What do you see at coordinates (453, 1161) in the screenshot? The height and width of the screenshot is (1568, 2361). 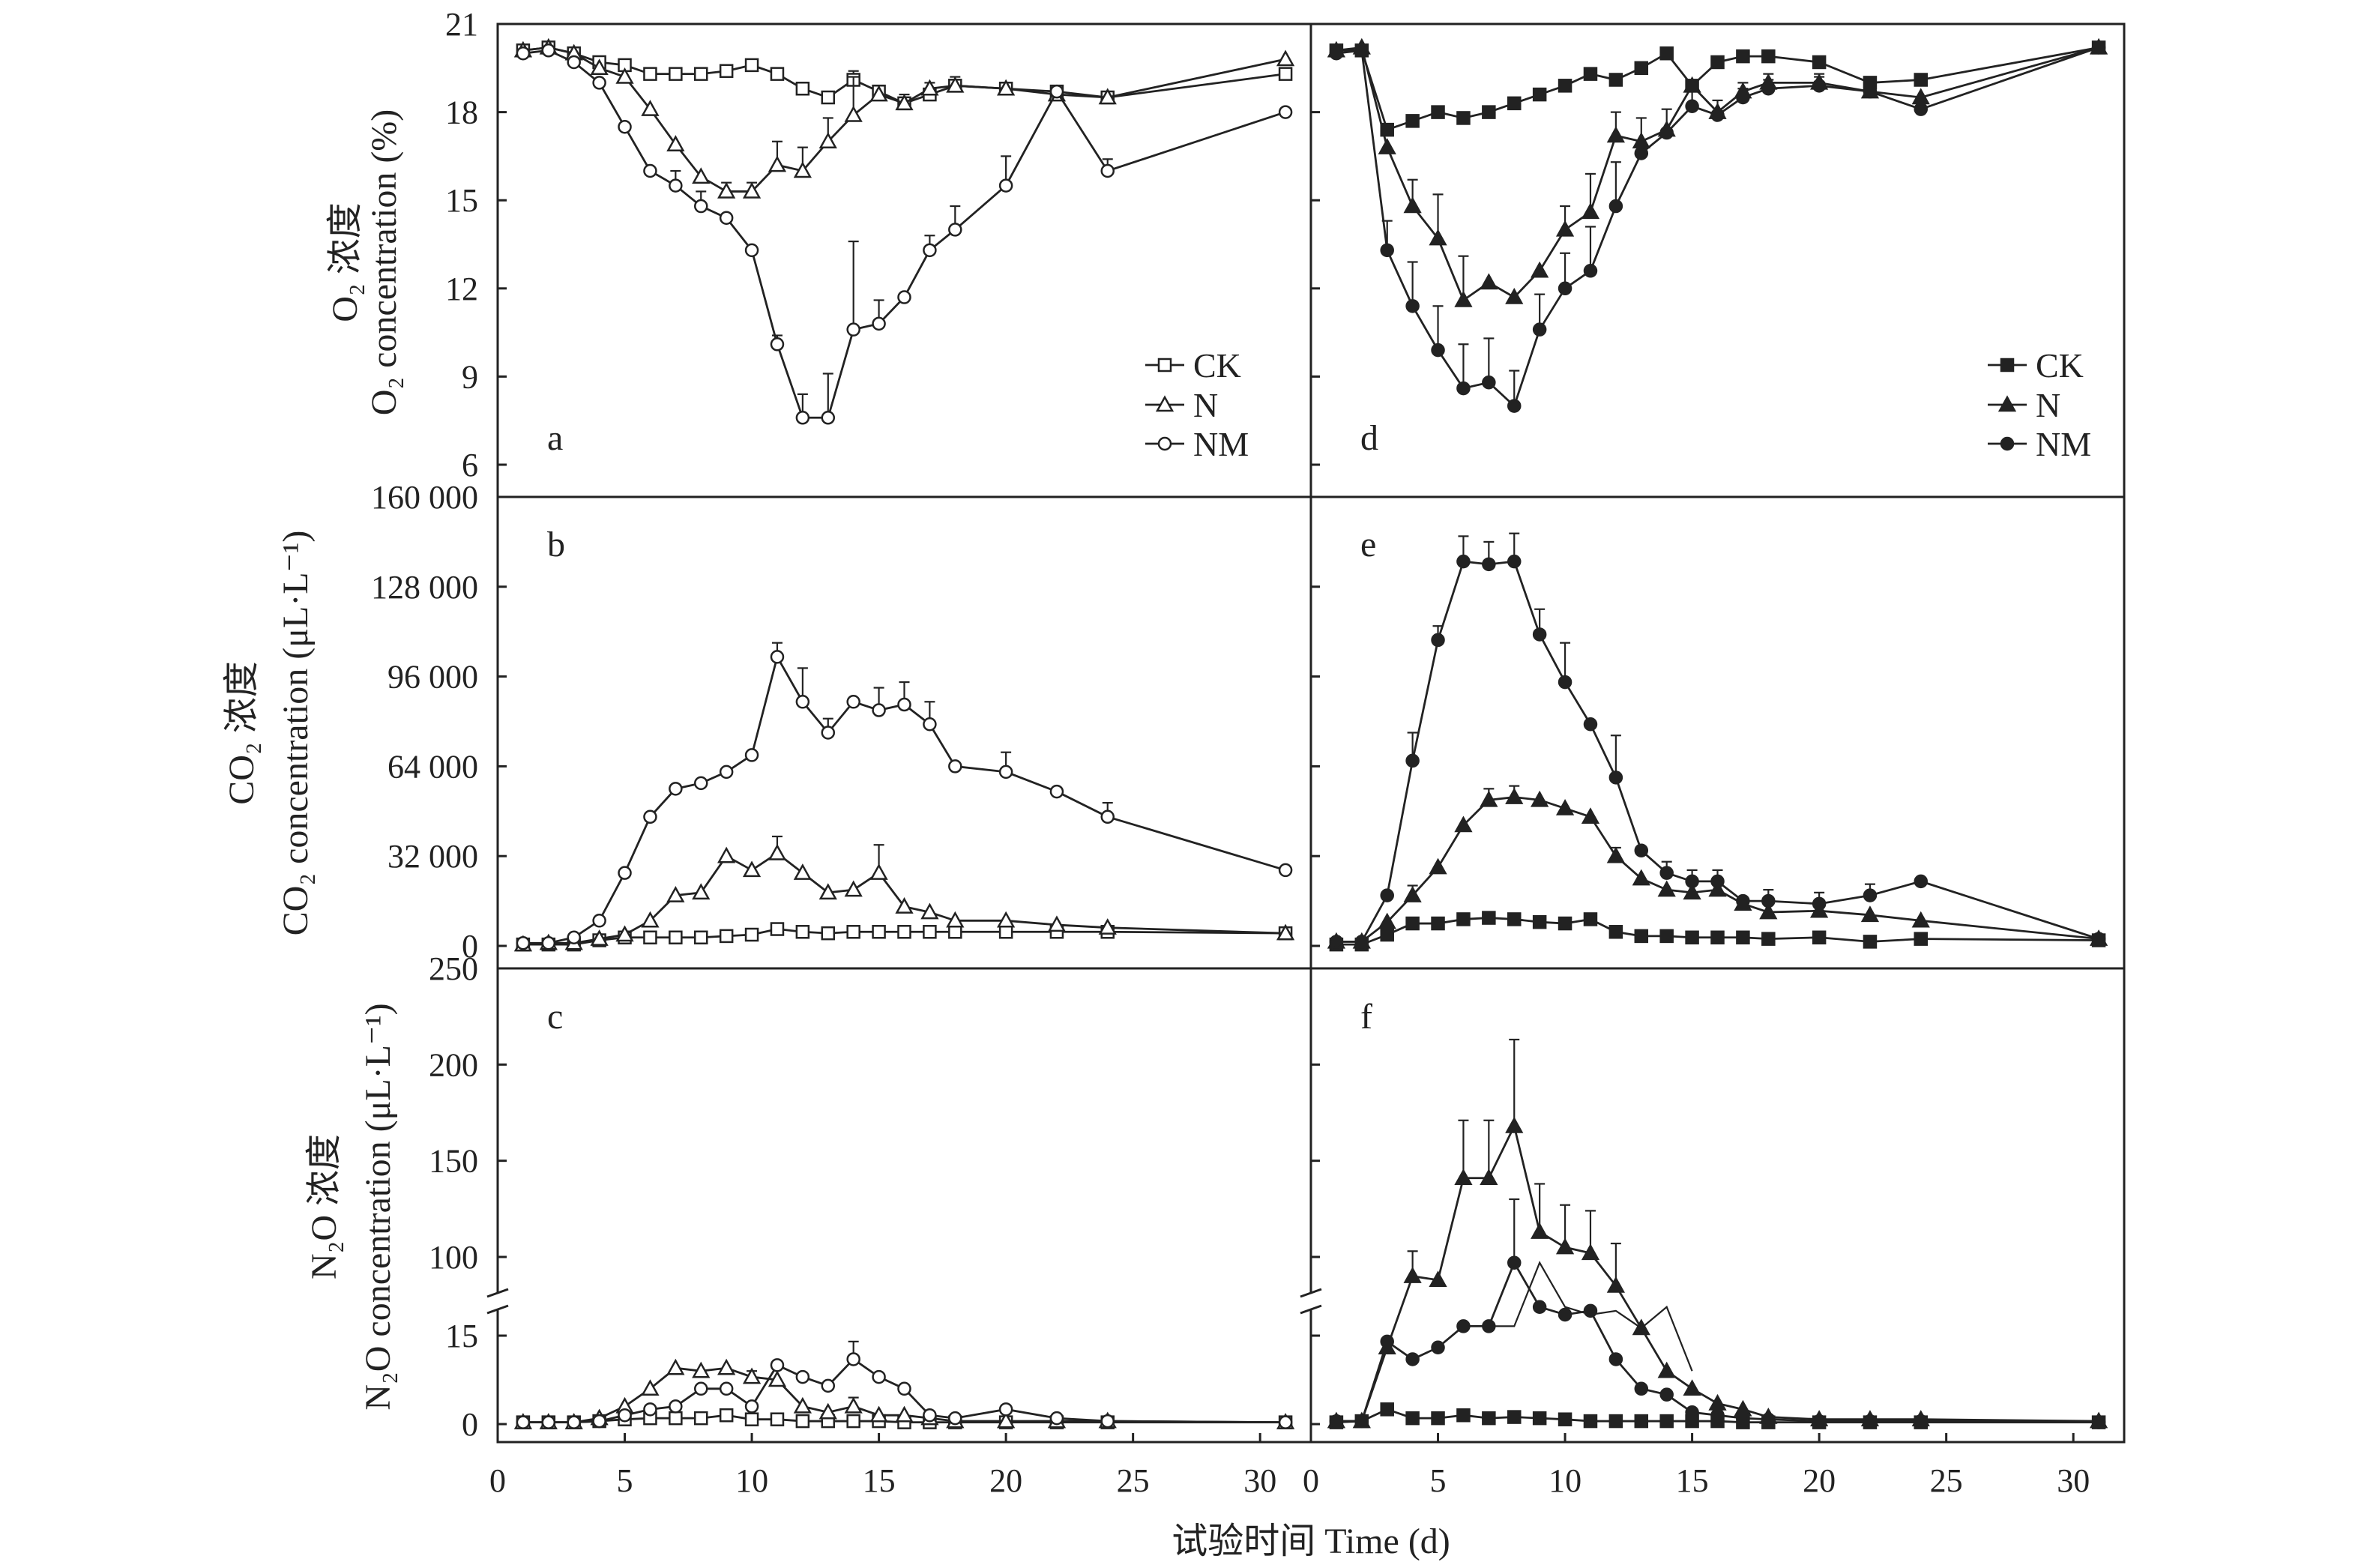 I see `n2o-y-tick-label: 150` at bounding box center [453, 1161].